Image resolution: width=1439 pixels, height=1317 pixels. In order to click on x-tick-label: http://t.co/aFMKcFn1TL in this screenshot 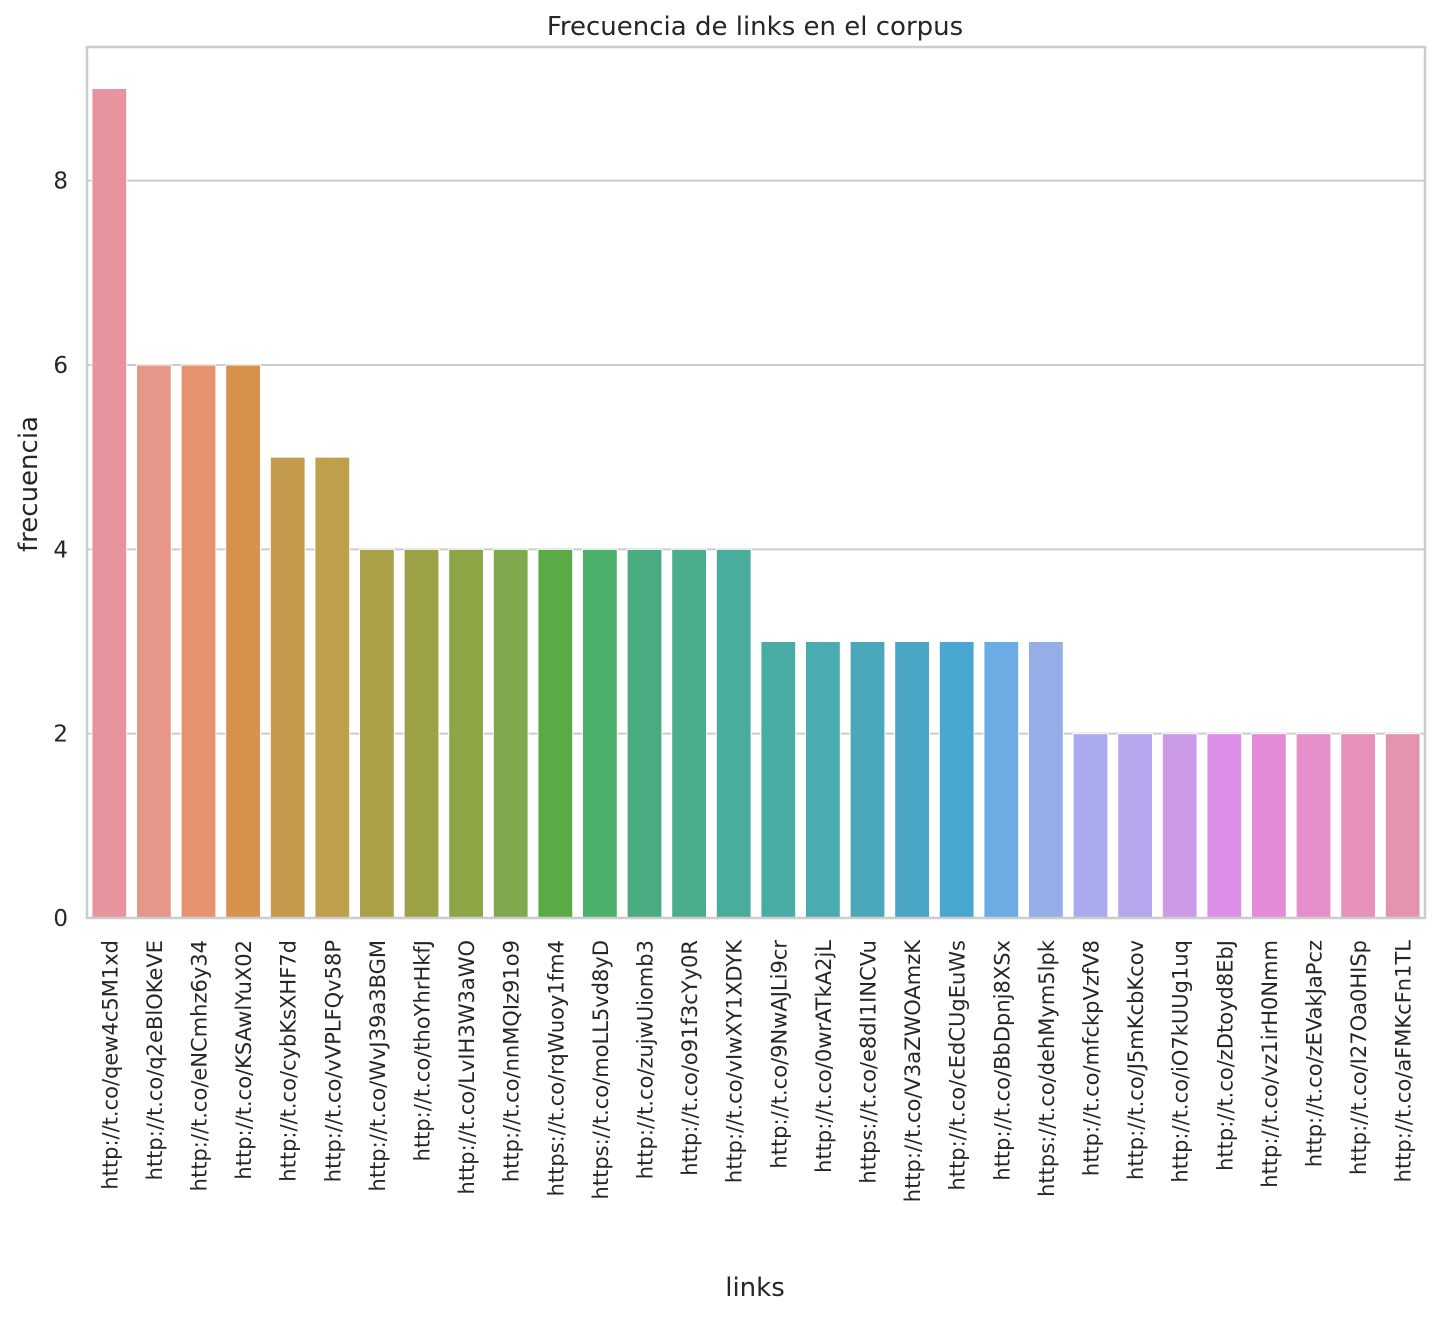, I will do `click(1404, 1061)`.